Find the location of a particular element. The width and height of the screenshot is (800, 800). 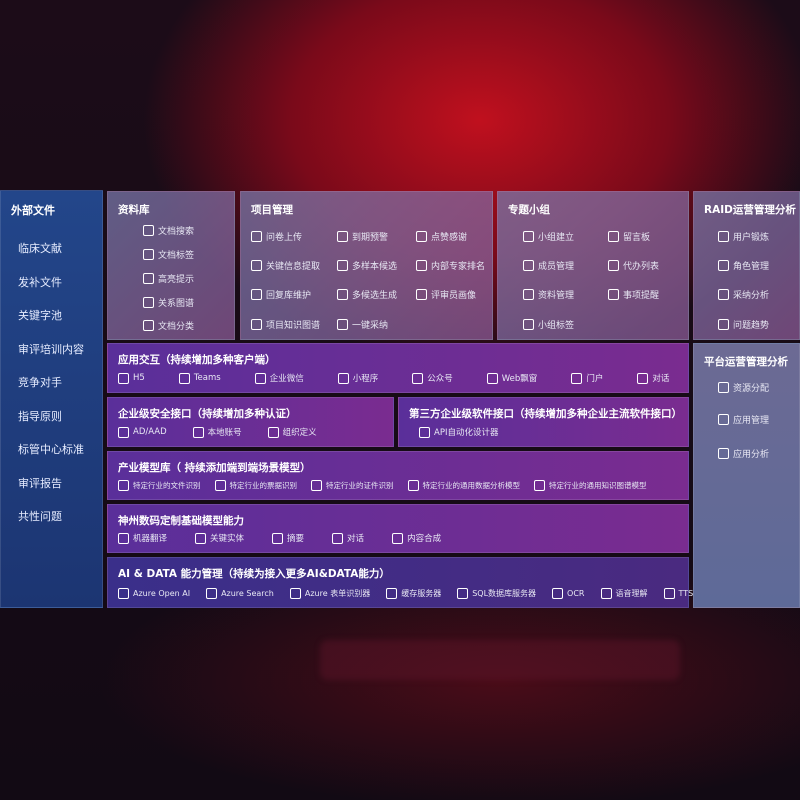

html5-icon is located at coordinates (123, 378).